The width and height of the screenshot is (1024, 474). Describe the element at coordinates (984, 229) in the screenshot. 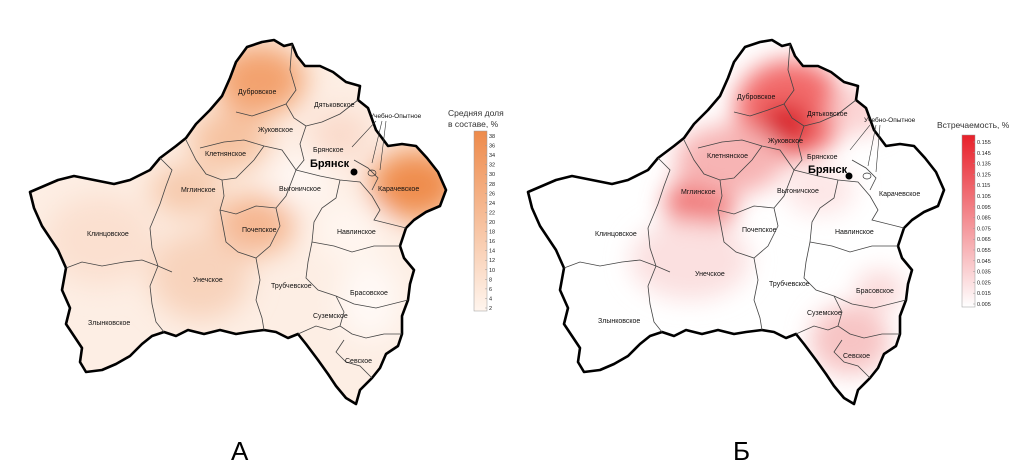

I see `legend-tick-label: 0.075` at that location.